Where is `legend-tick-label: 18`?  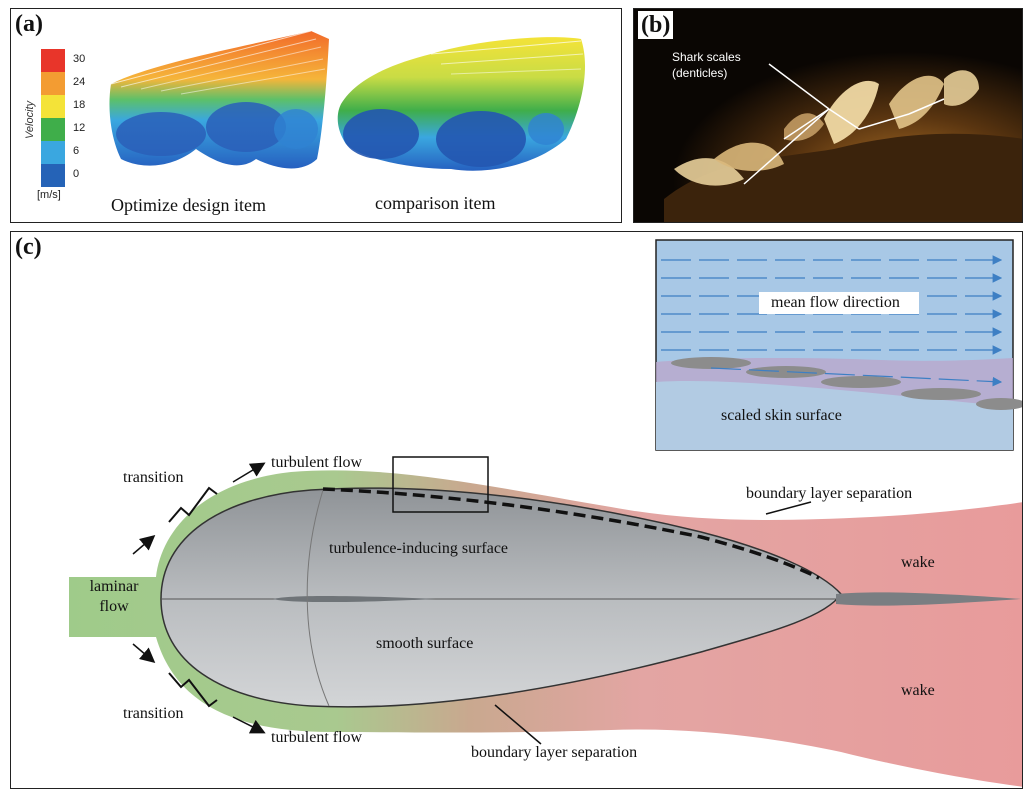
legend-tick-label: 18 is located at coordinates (79, 105).